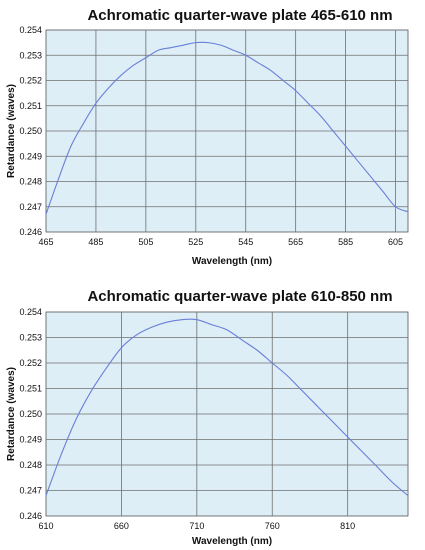 This screenshot has width=425, height=550. I want to click on x-tick-label: 660, so click(121, 526).